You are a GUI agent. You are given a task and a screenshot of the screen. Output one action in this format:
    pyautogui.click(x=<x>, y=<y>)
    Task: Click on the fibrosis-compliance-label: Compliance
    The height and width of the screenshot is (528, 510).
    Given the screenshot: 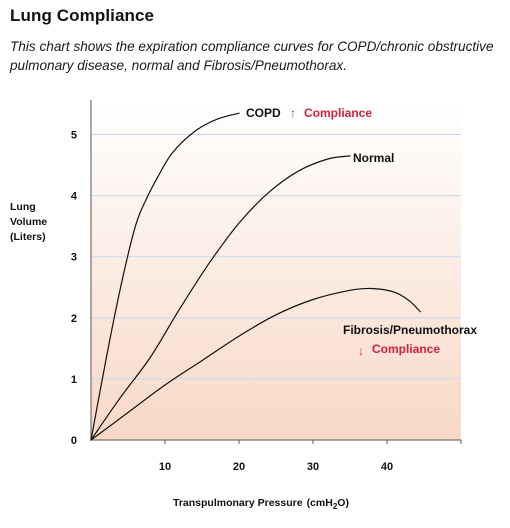 What is the action you would take?
    pyautogui.click(x=406, y=349)
    